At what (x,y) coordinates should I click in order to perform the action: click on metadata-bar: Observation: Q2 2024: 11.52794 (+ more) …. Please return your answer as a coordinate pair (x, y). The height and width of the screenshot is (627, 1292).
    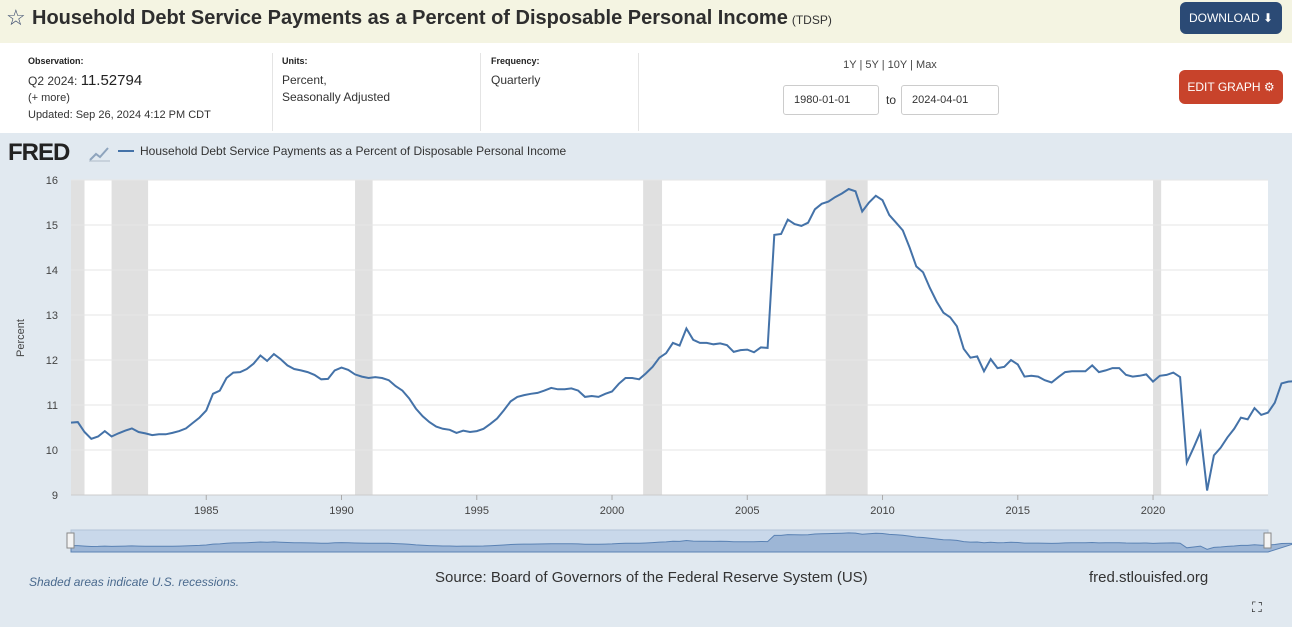
    Looking at the image, I should click on (646, 88).